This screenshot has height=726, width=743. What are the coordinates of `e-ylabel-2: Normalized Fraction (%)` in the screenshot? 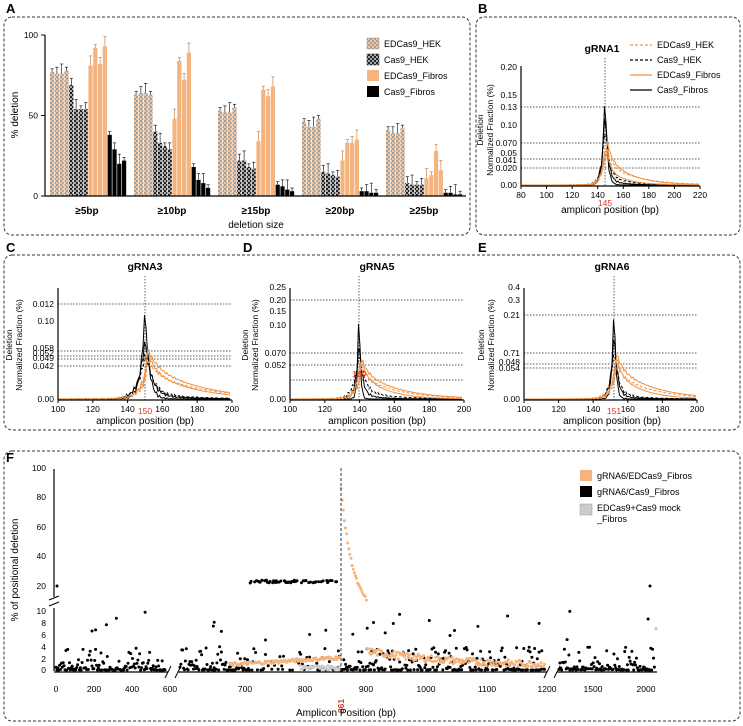 It's located at (491, 345).